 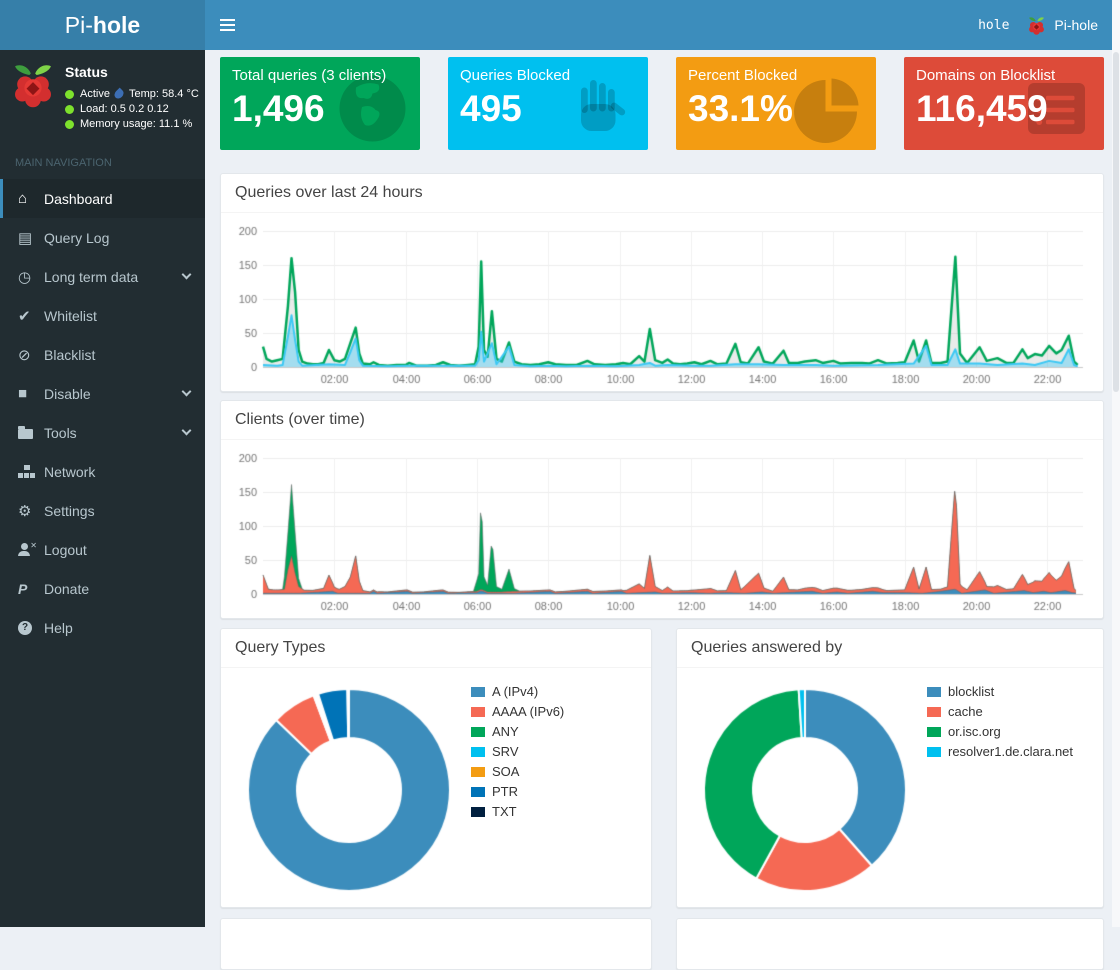 I want to click on legend-label: blocklist, so click(x=971, y=691).